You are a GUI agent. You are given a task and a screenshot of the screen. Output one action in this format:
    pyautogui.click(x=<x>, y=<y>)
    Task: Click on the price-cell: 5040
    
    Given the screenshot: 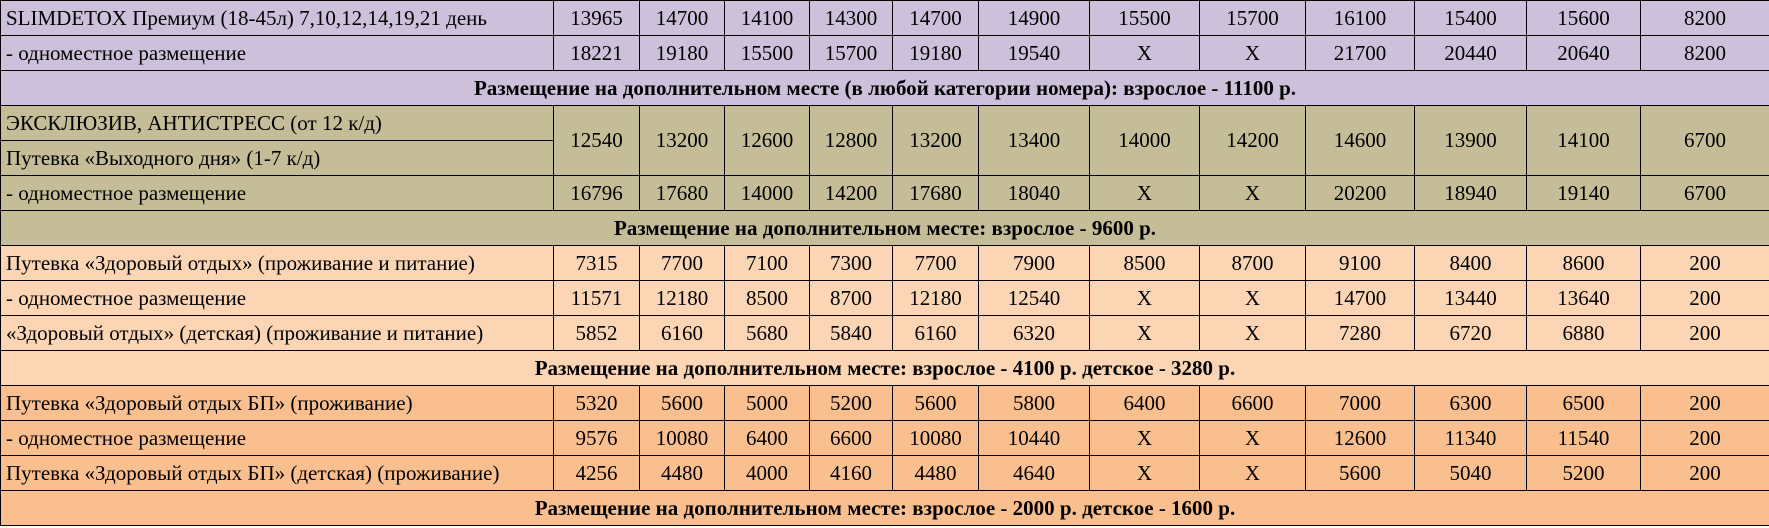 What is the action you would take?
    pyautogui.click(x=1470, y=473)
    